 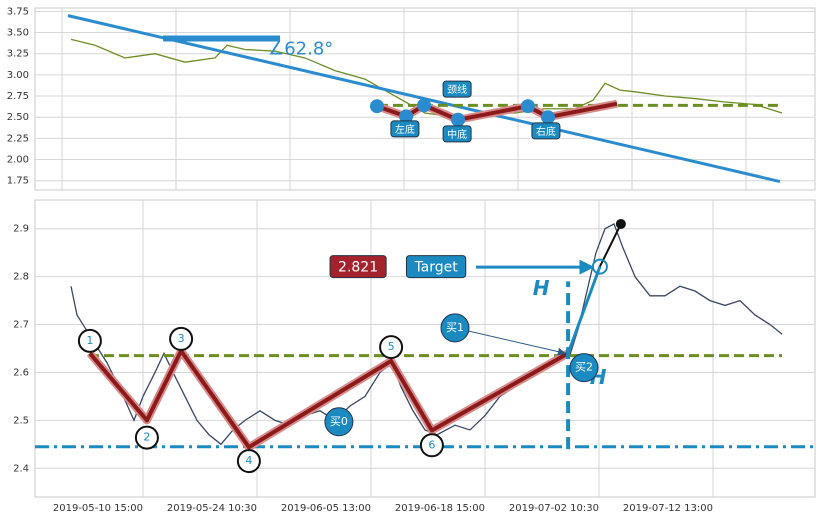 I want to click on buy-label: 买0, so click(x=339, y=421).